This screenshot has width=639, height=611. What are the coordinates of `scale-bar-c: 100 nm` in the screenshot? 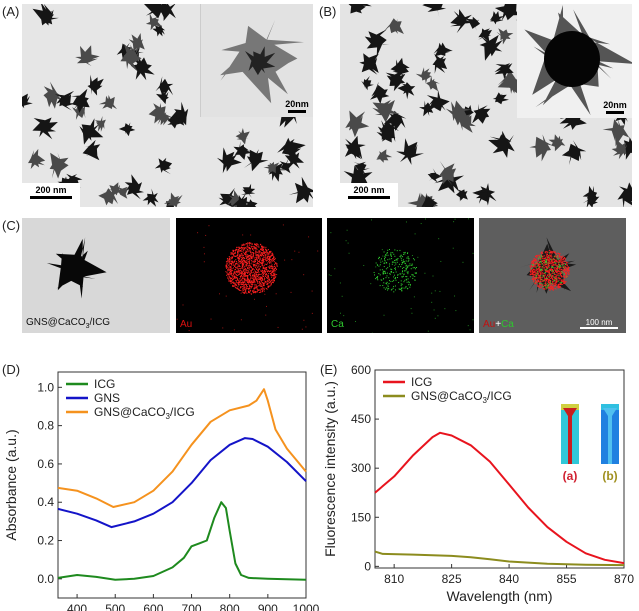 It's located at (599, 323).